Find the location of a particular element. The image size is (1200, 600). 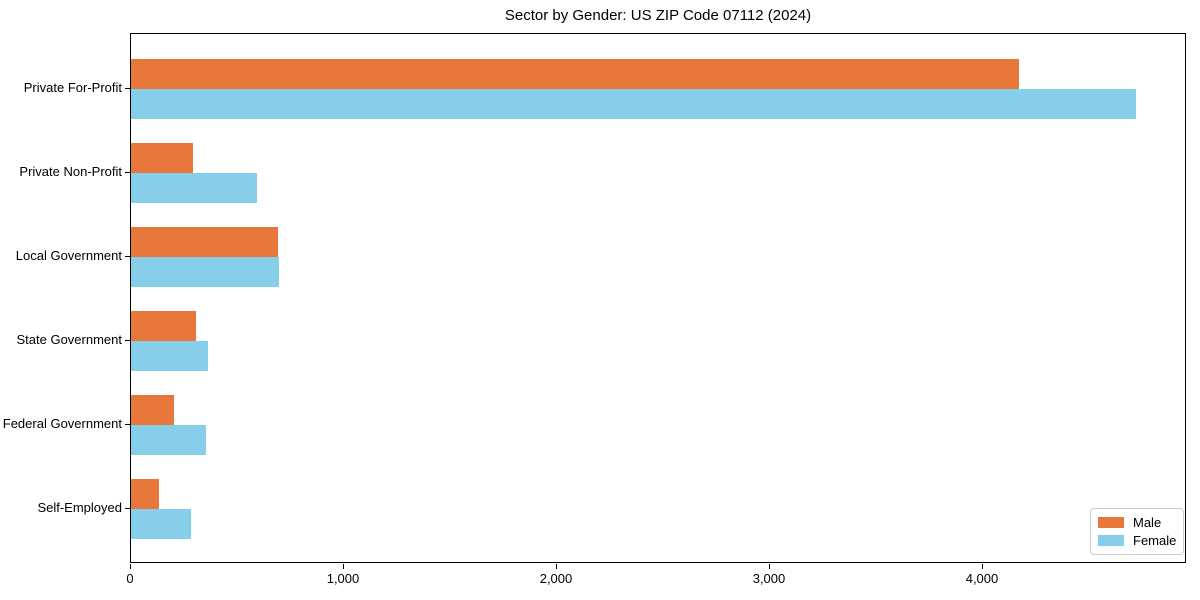

bar-male-private-for-profit is located at coordinates (575, 74).